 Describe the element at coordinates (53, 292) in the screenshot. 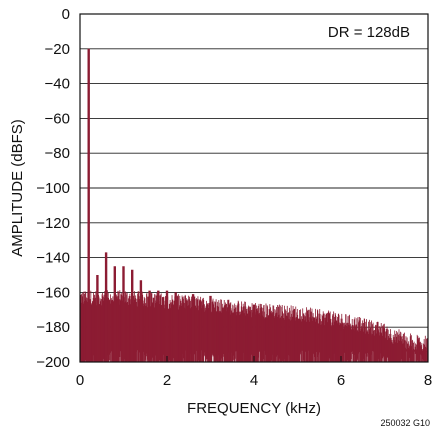

I see `y-tick-label: −160` at that location.